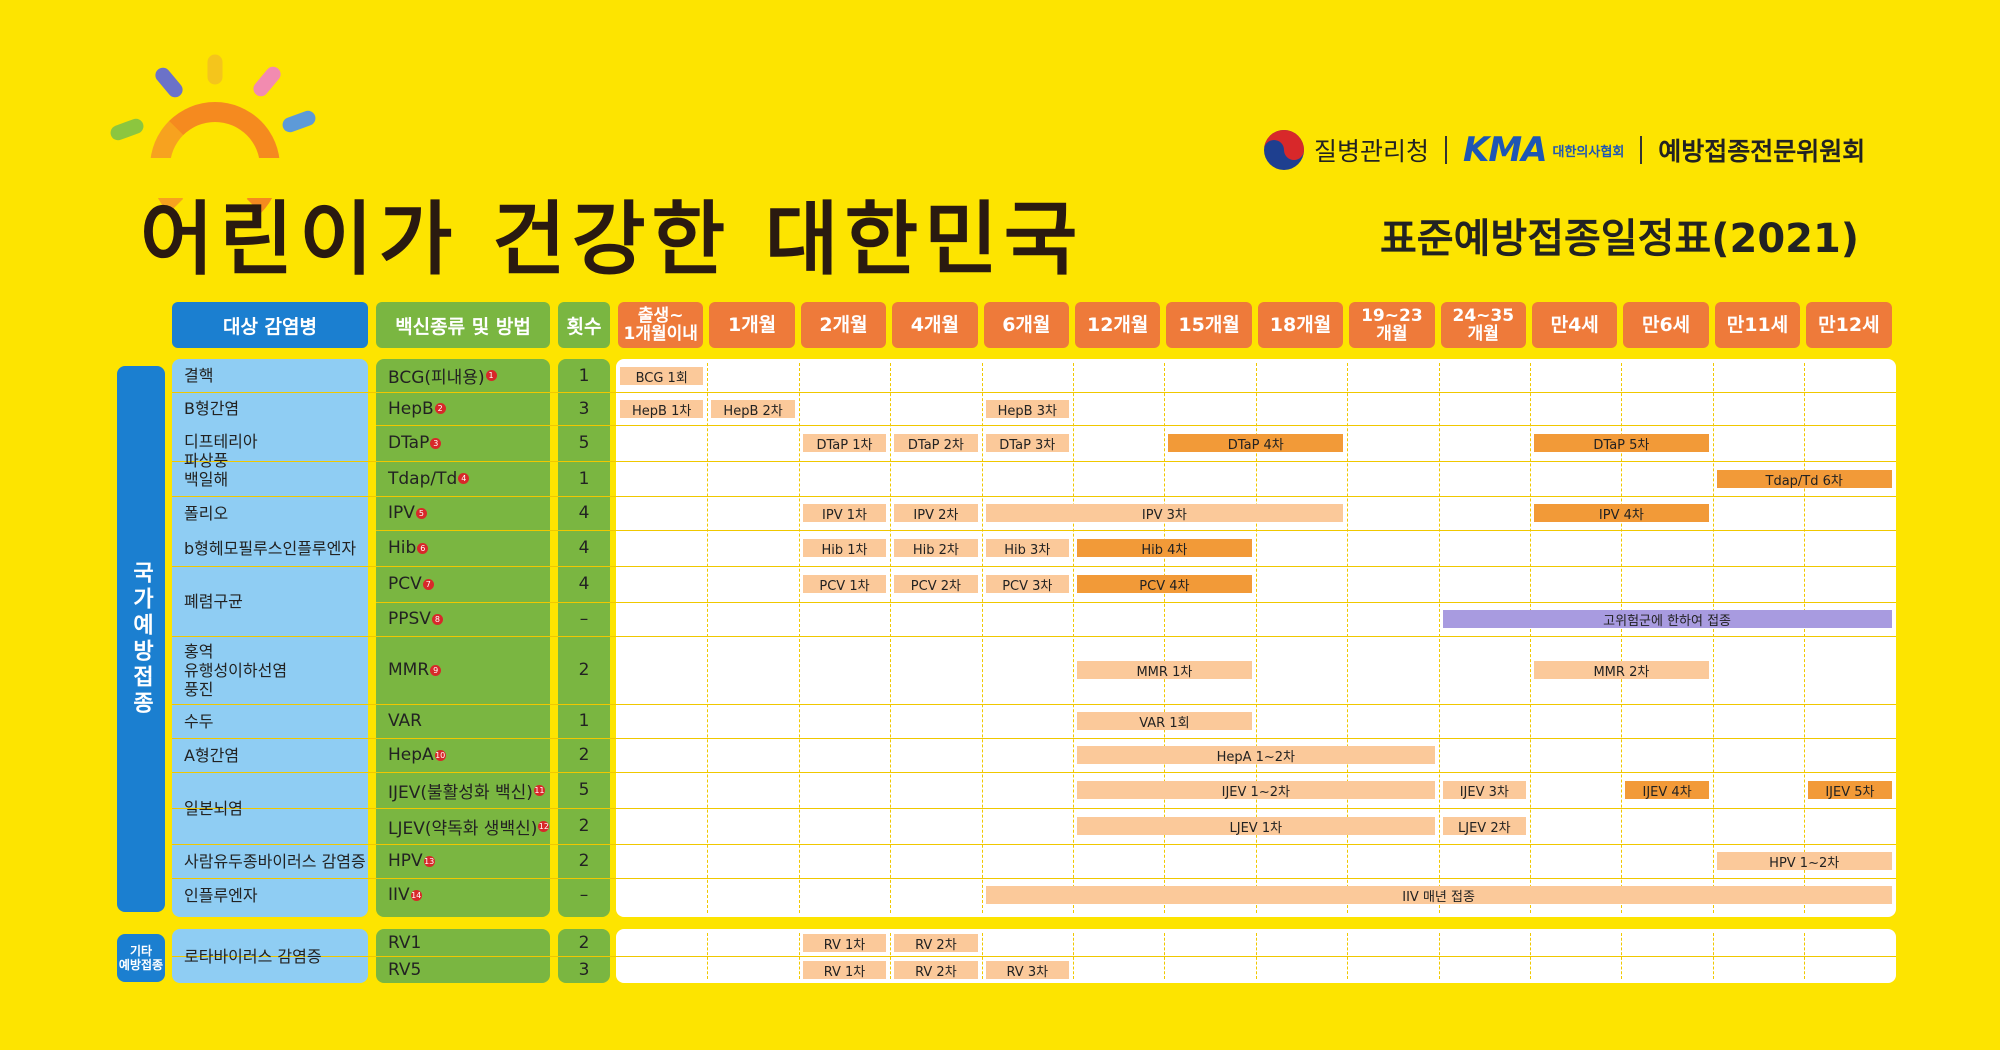 Image resolution: width=2000 pixels, height=1050 pixels. Describe the element at coordinates (1372, 151) in the screenshot. I see `org-kdca: 질병관리청` at that location.